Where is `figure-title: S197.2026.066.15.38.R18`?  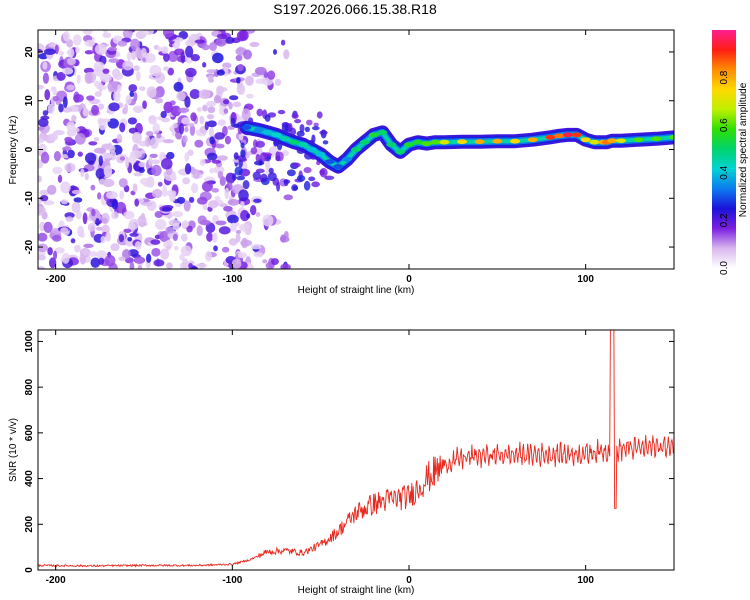
figure-title: S197.2026.066.15.38.R18 is located at coordinates (355, 9).